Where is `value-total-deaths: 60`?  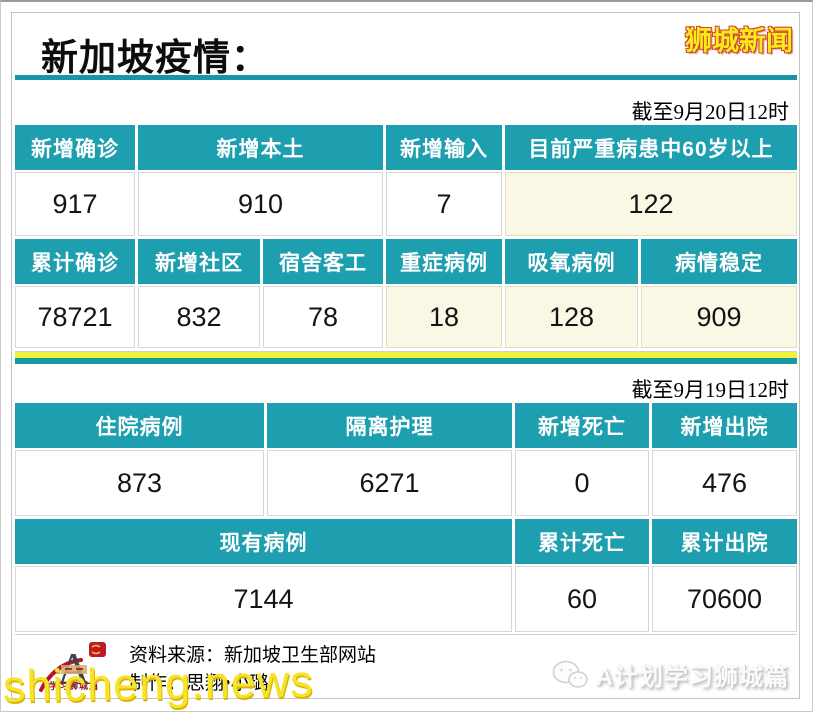 value-total-deaths: 60 is located at coordinates (582, 599).